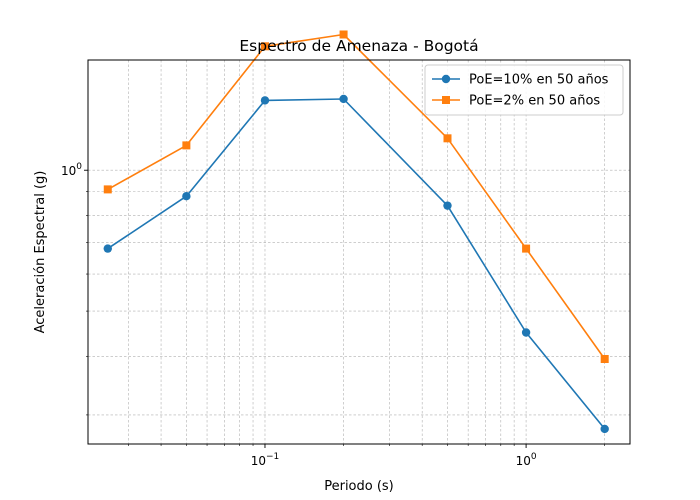 The image size is (700, 500). I want to click on y-tick-label: 100, so click(71, 170).